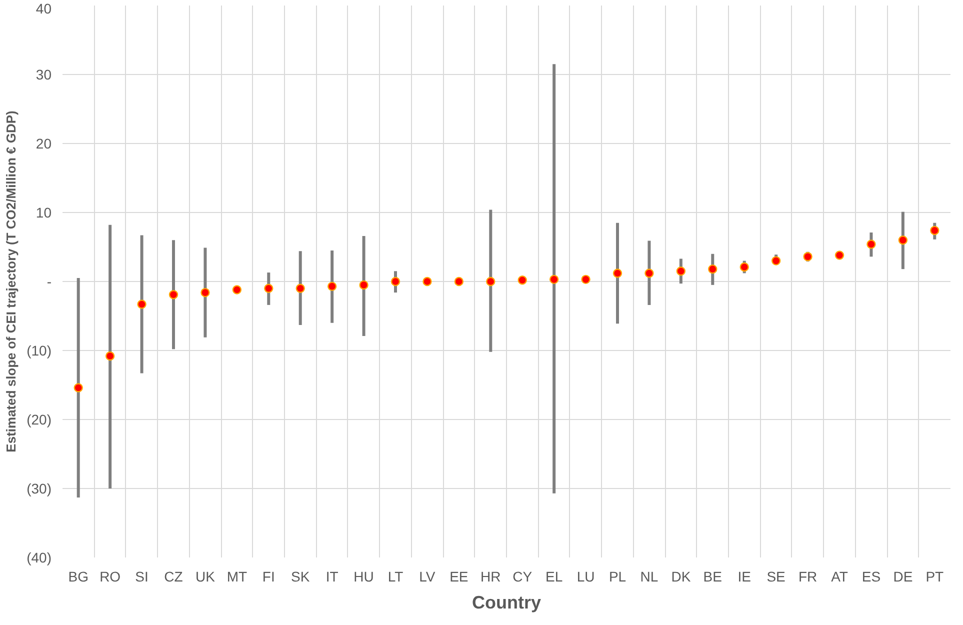 The height and width of the screenshot is (625, 963). Describe the element at coordinates (110, 576) in the screenshot. I see `x-tick-label: RO` at that location.